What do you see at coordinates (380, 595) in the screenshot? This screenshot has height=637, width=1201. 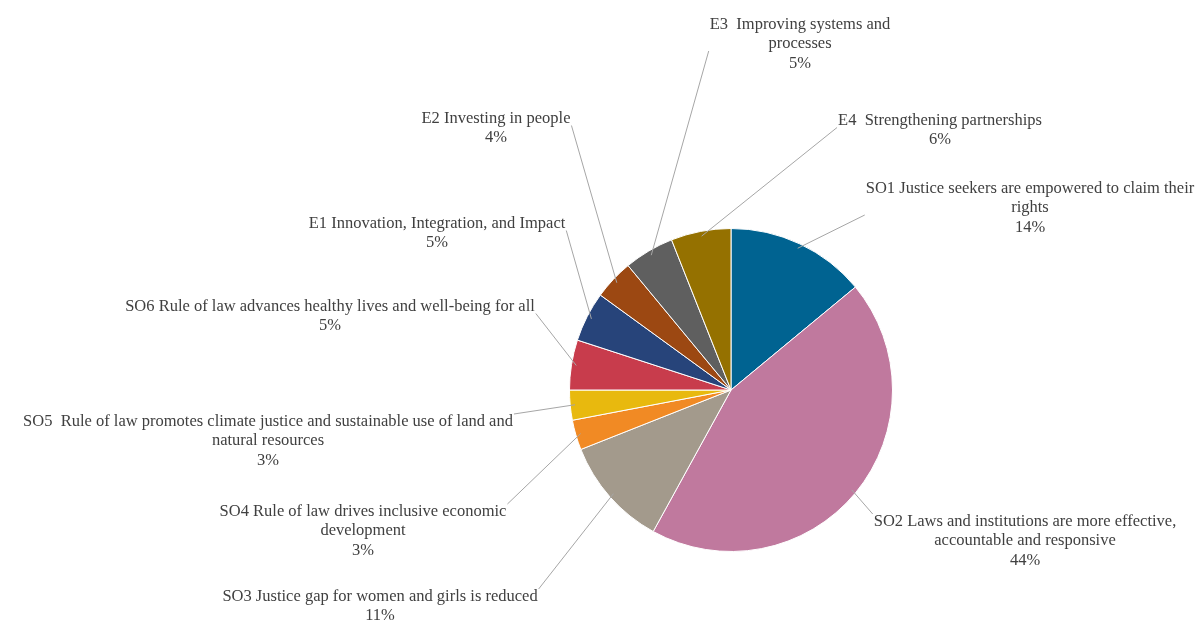 I see `slice-label: SO3 Justice gap for women and girls is reduced` at bounding box center [380, 595].